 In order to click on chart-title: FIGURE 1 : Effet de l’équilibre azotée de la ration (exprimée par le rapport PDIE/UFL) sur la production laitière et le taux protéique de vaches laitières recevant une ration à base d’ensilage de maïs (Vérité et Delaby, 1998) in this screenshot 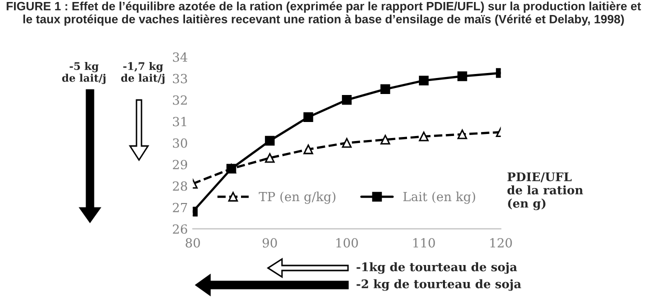, I will do `click(323, 13)`.